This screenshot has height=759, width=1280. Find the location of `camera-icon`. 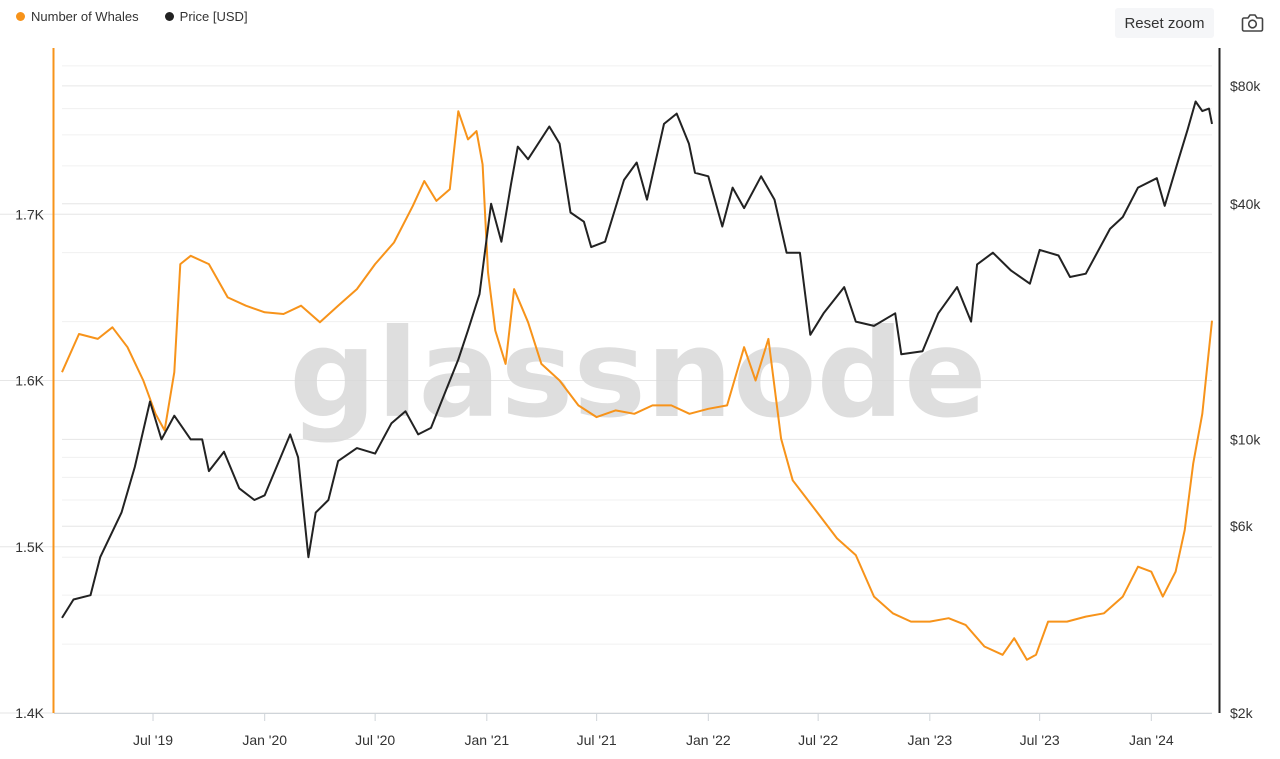

camera-icon is located at coordinates (1252, 23).